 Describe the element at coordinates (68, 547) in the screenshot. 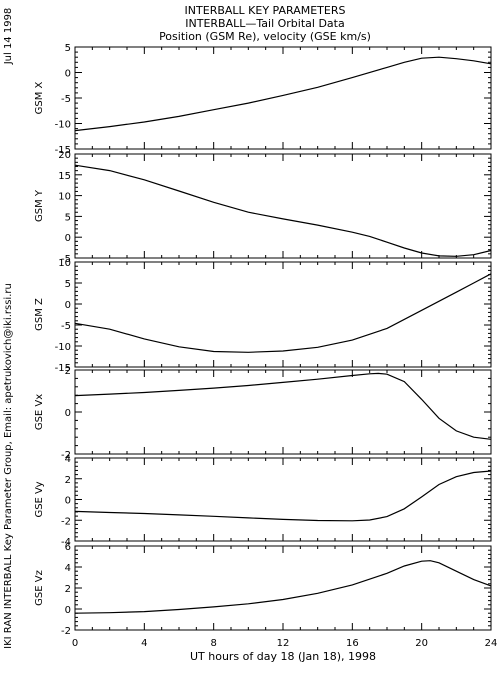

I see `y-tick-label: 6` at that location.